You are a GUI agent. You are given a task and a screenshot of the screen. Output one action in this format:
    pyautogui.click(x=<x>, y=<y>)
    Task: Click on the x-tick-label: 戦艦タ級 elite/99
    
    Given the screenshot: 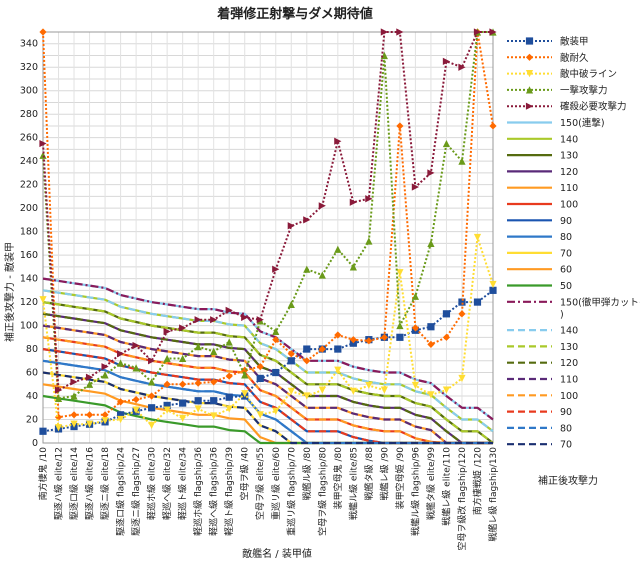 What is the action you would take?
    pyautogui.click(x=431, y=483)
    